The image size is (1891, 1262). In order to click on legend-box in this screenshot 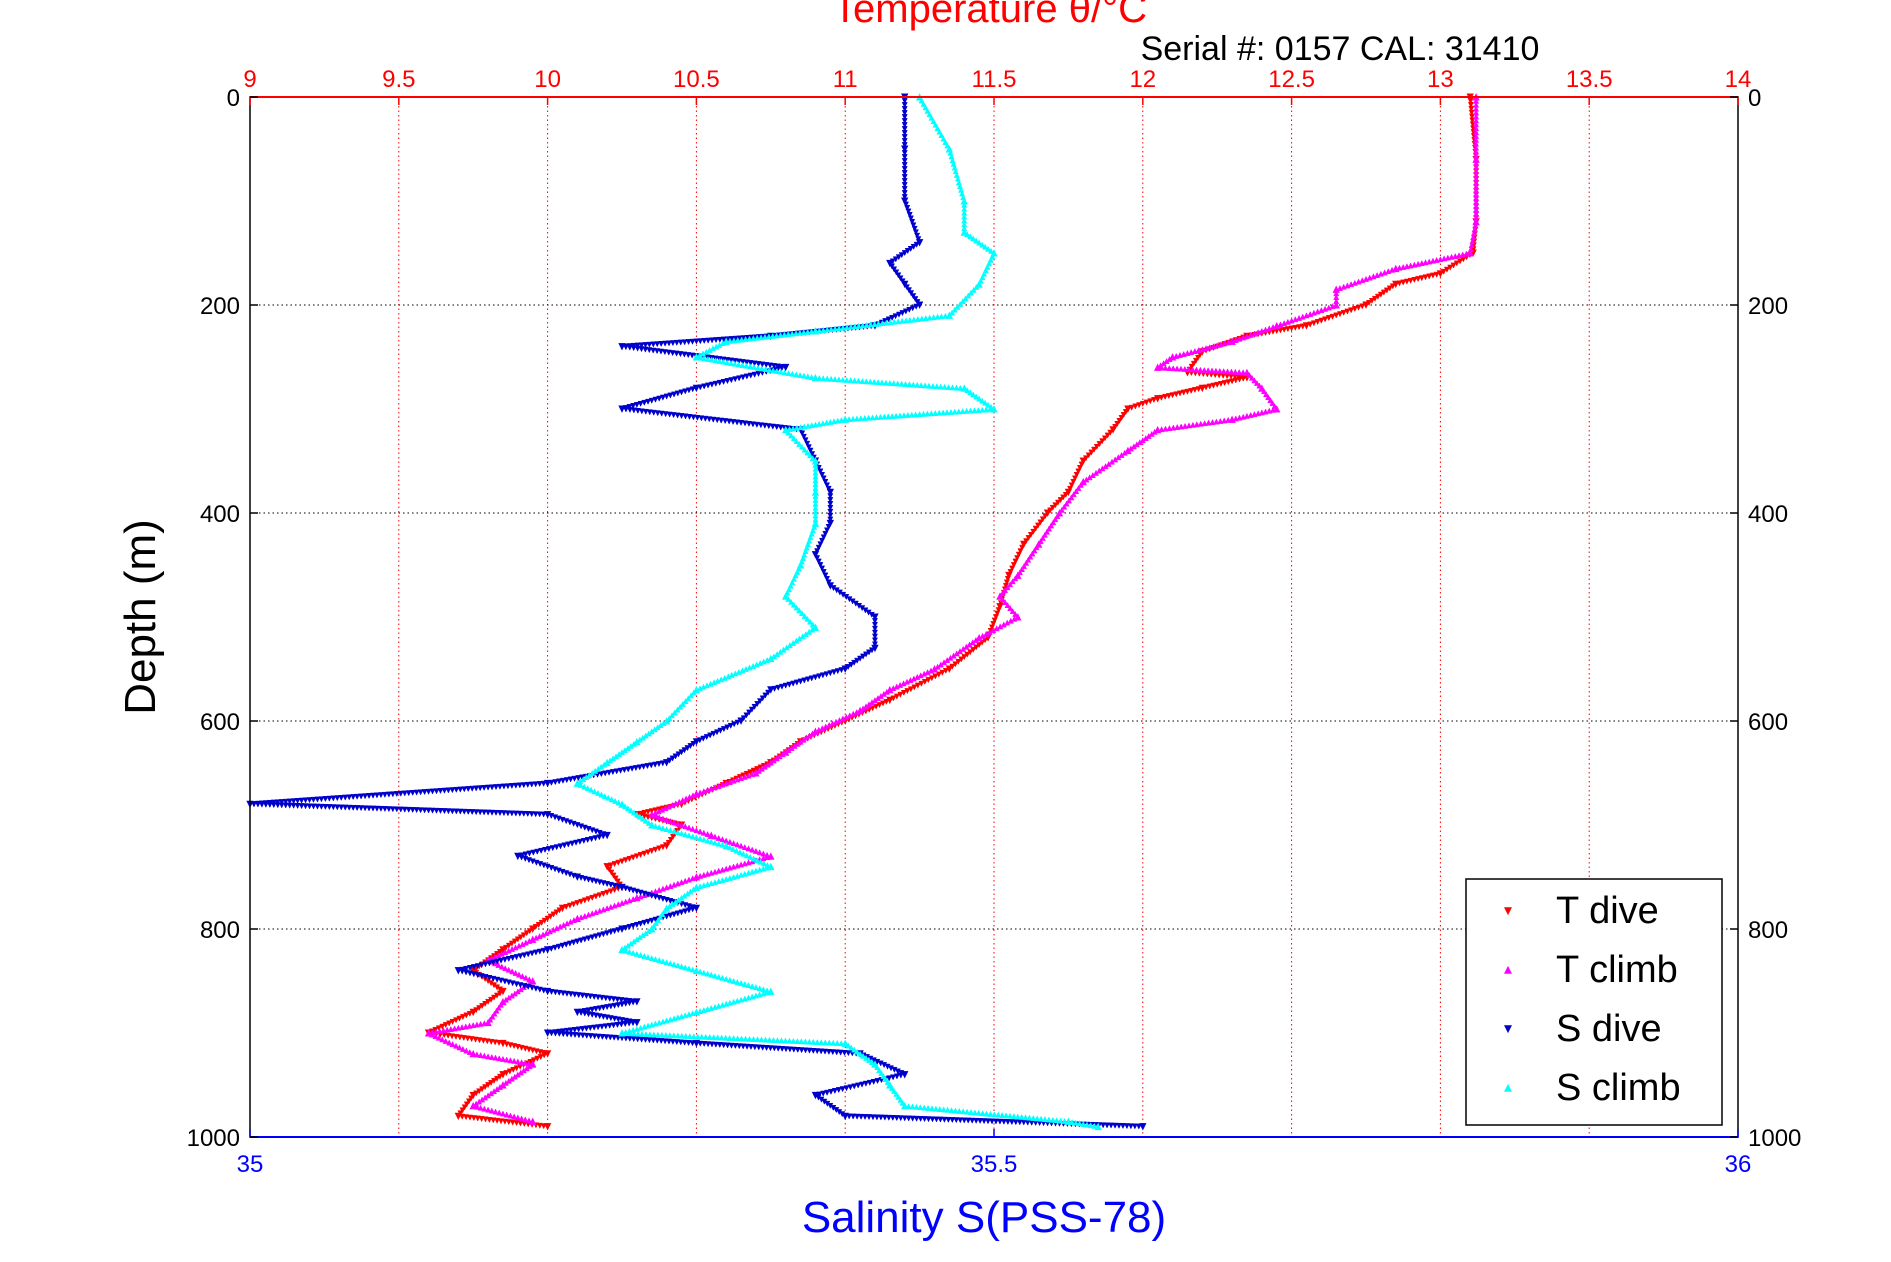, I will do `click(1594, 1002)`.